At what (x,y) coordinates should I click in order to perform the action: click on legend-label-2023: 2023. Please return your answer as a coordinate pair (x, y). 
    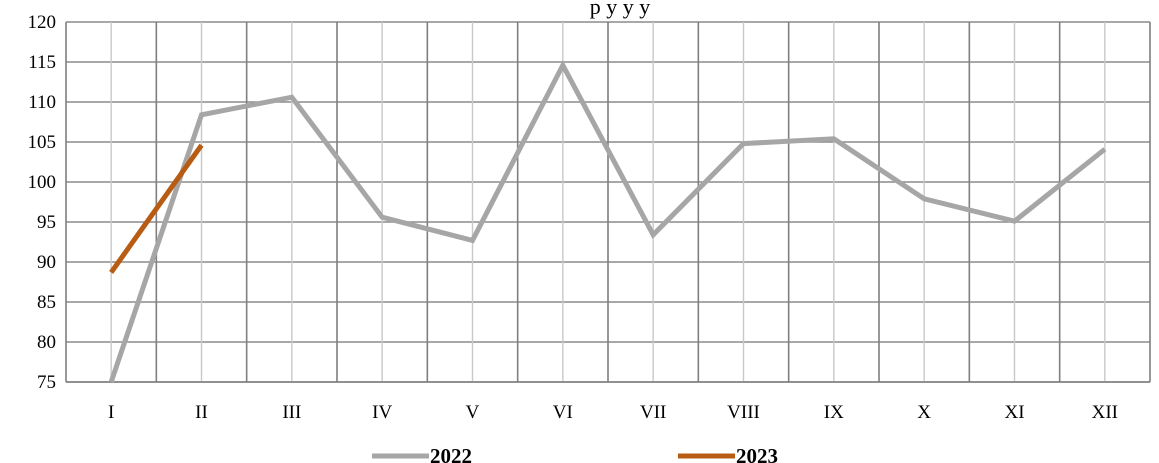
    Looking at the image, I should click on (757, 453).